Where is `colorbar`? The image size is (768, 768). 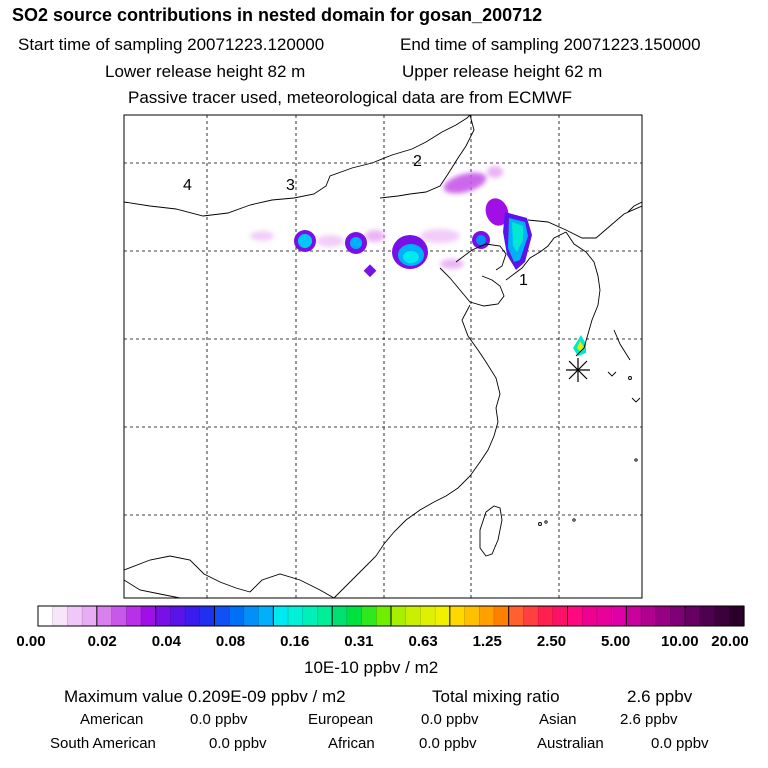 colorbar is located at coordinates (391, 616).